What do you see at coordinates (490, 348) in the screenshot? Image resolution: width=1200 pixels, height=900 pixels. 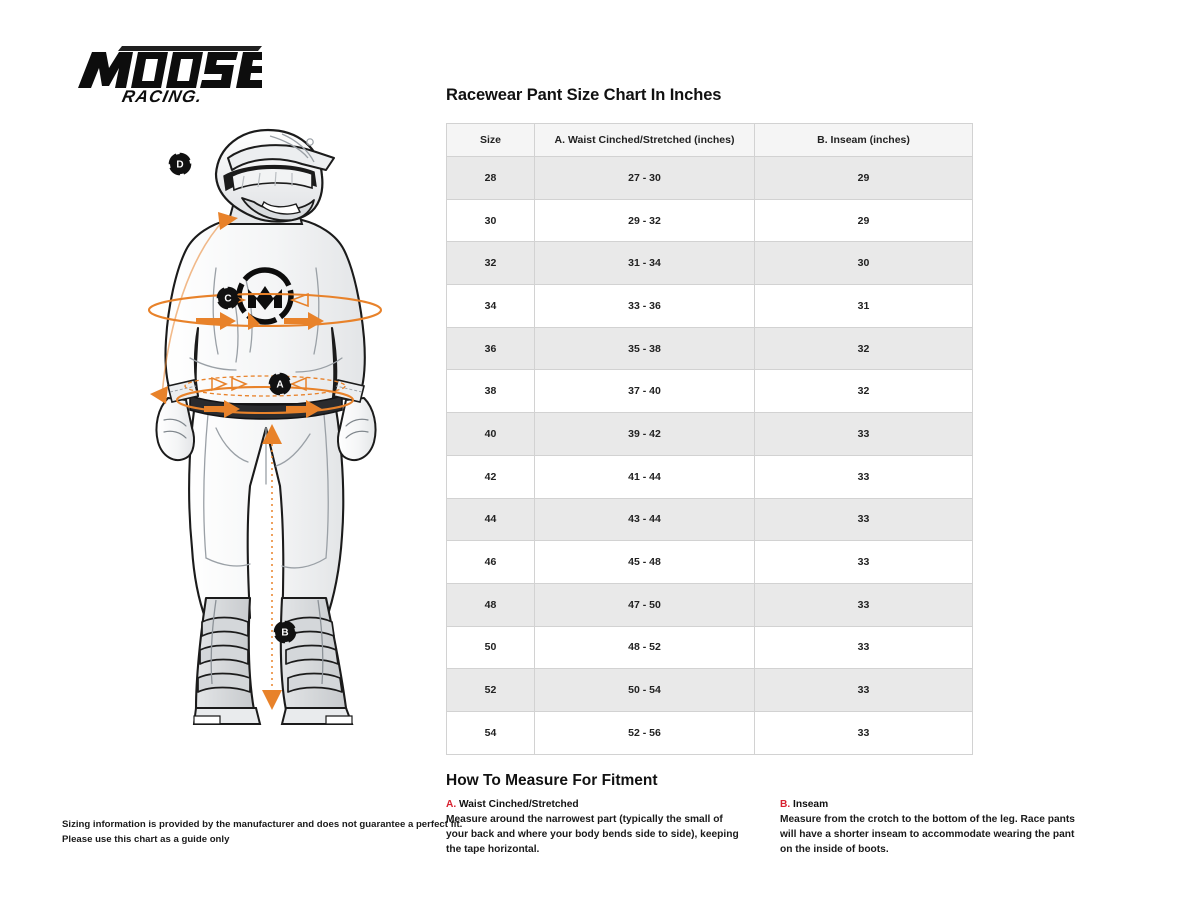 I see `cell-size: 36` at bounding box center [490, 348].